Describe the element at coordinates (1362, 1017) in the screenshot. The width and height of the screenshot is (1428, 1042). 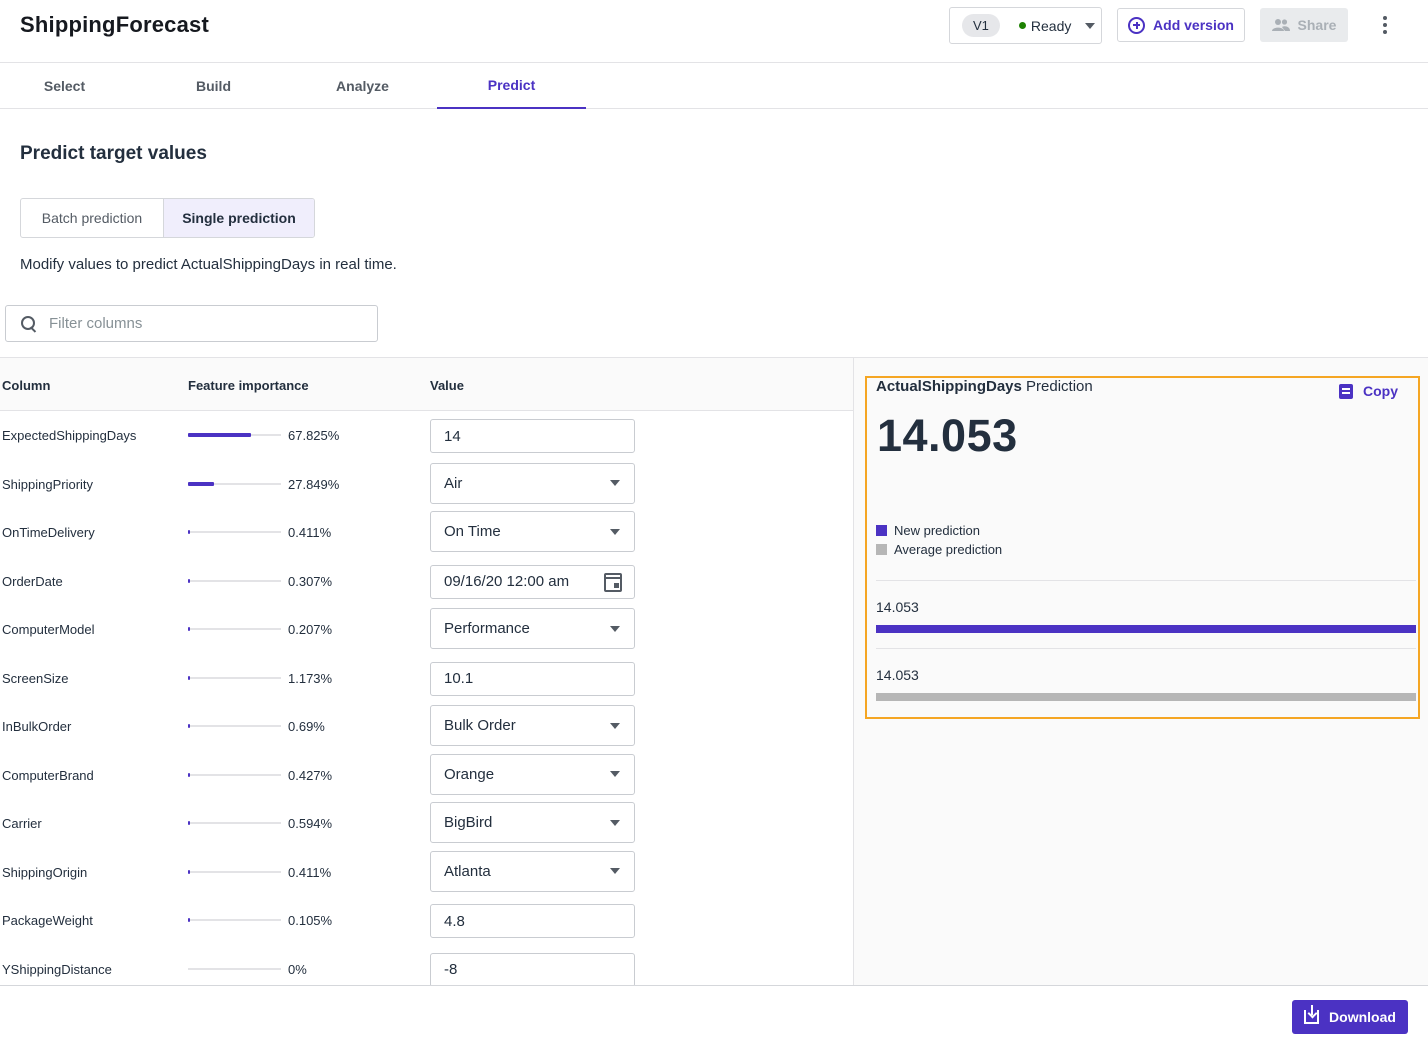
I see `download-label: Download` at that location.